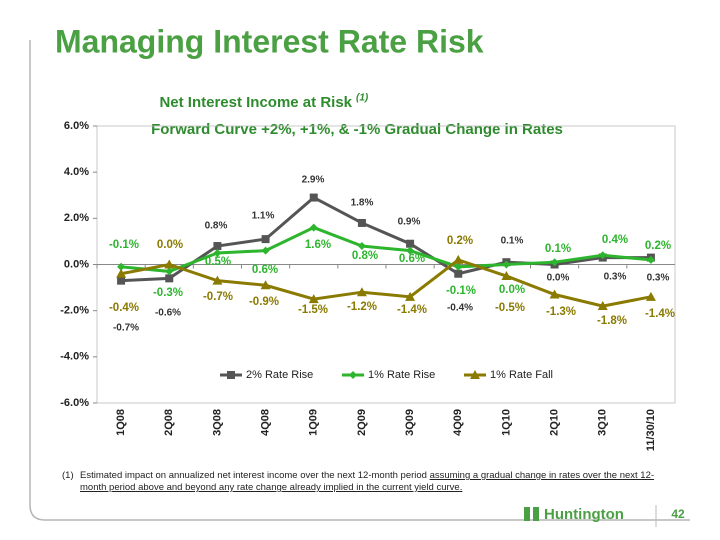 This screenshot has height=540, width=720. What do you see at coordinates (76, 126) in the screenshot?
I see `y-tick-label: 6.0%` at bounding box center [76, 126].